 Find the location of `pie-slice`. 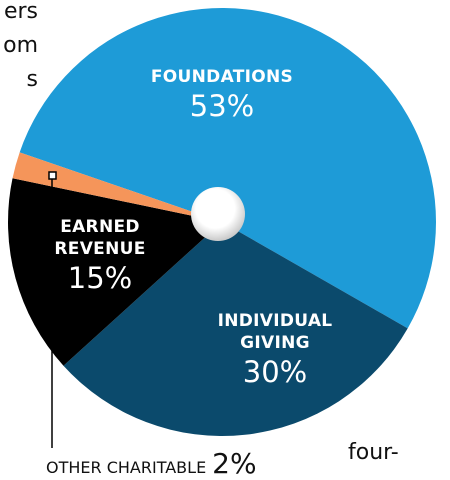

pie-slice is located at coordinates (117, 187).